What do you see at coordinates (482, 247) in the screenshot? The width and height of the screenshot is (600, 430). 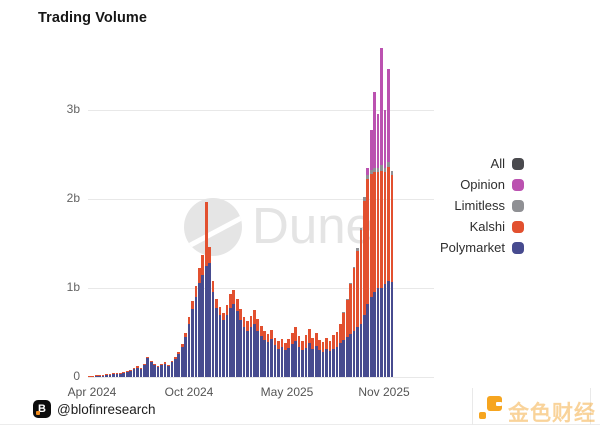 I see `legend-item-polymarket: Polymarket` at bounding box center [482, 247].